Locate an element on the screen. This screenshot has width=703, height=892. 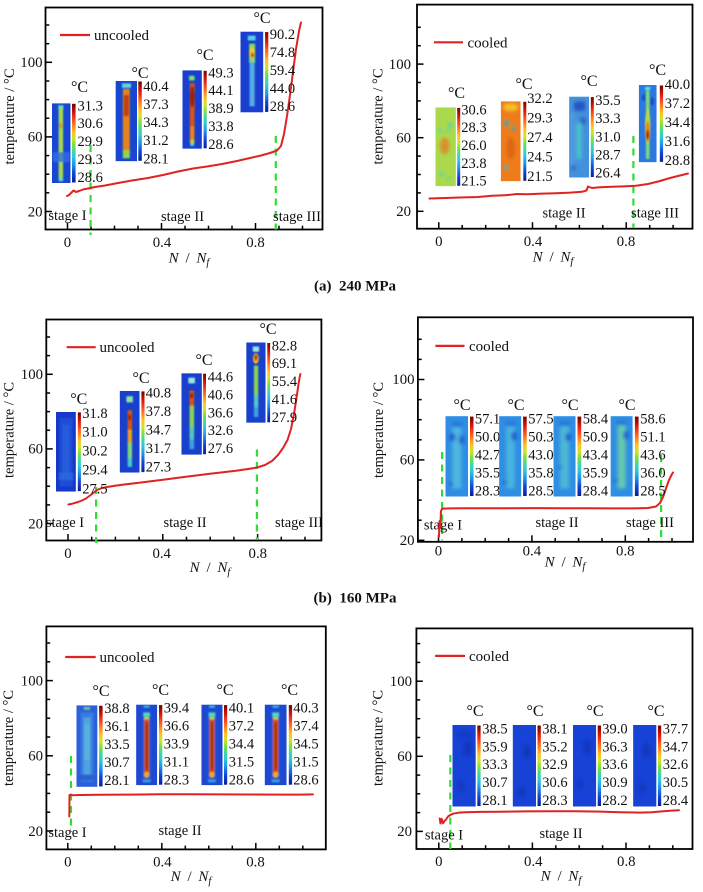
svg-text: 33.6 is located at coordinates (614, 765).